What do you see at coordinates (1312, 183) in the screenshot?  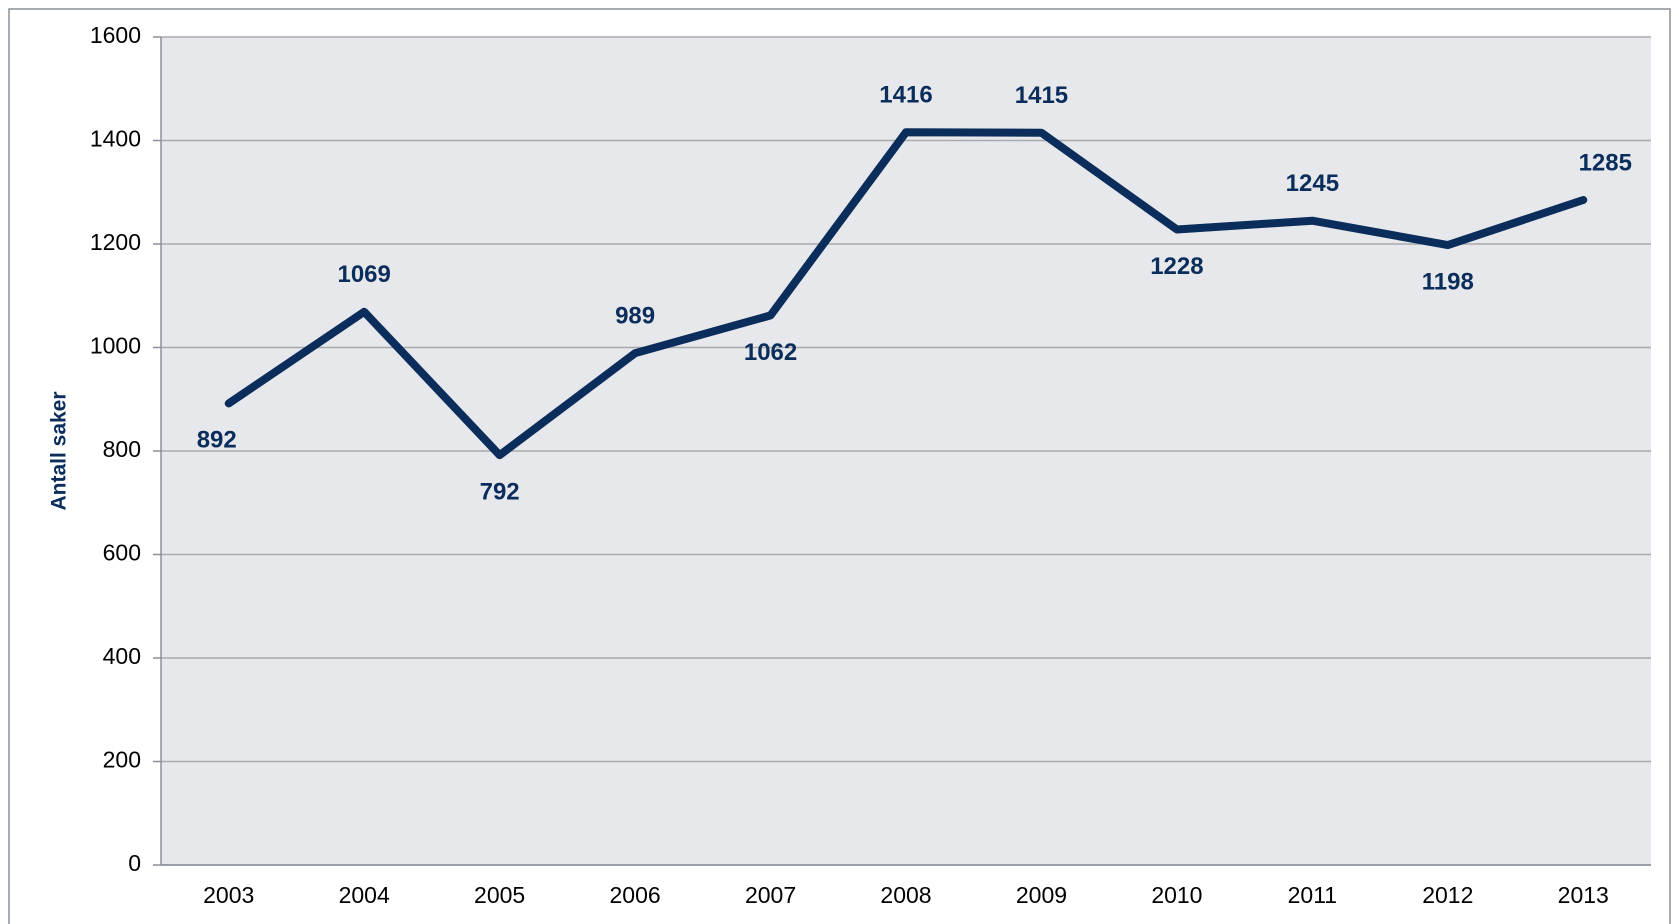 I see `value-label: 1245` at bounding box center [1312, 183].